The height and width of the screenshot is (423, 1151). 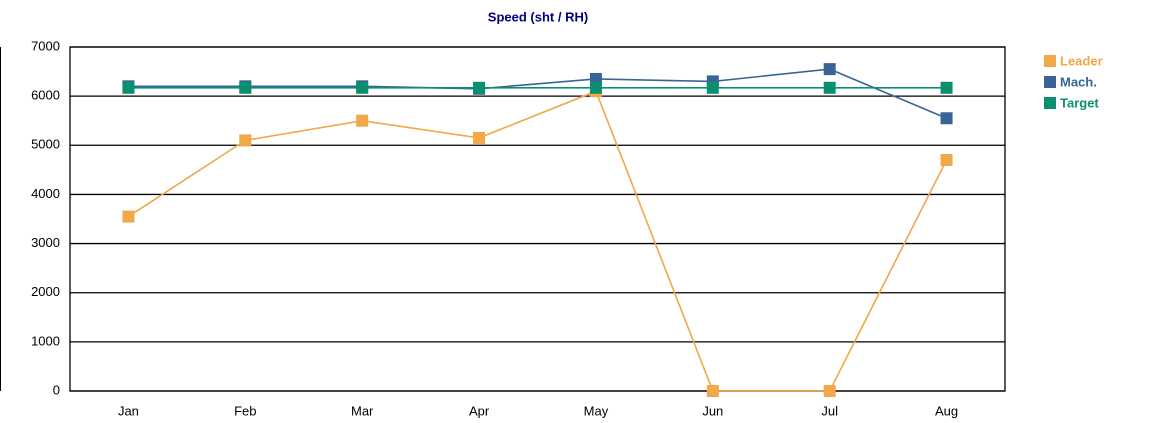 I want to click on legend-label: Target, so click(x=1079, y=102).